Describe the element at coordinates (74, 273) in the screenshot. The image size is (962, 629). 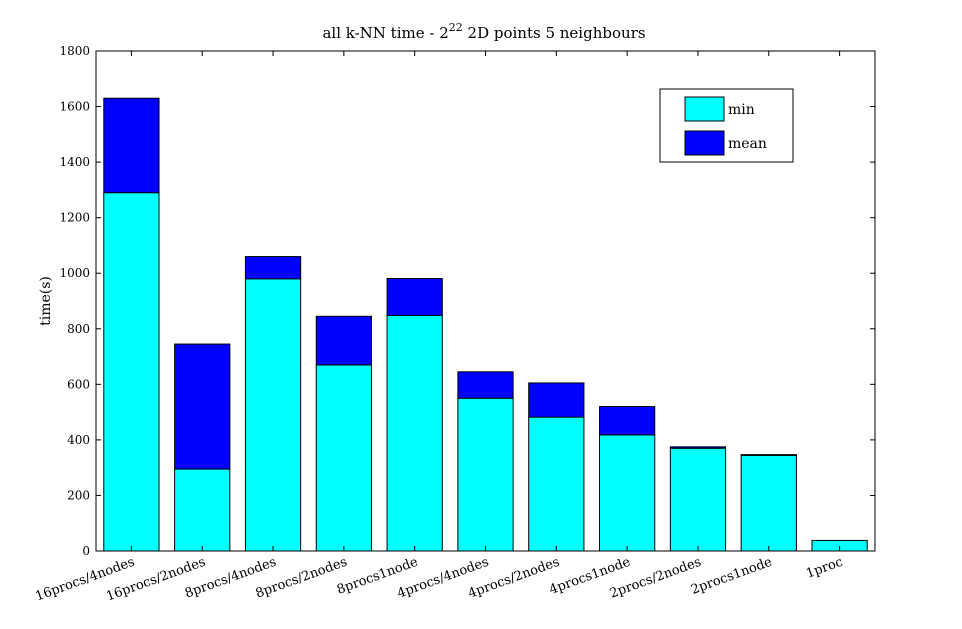
I see `y-tick-label: 1000` at that location.